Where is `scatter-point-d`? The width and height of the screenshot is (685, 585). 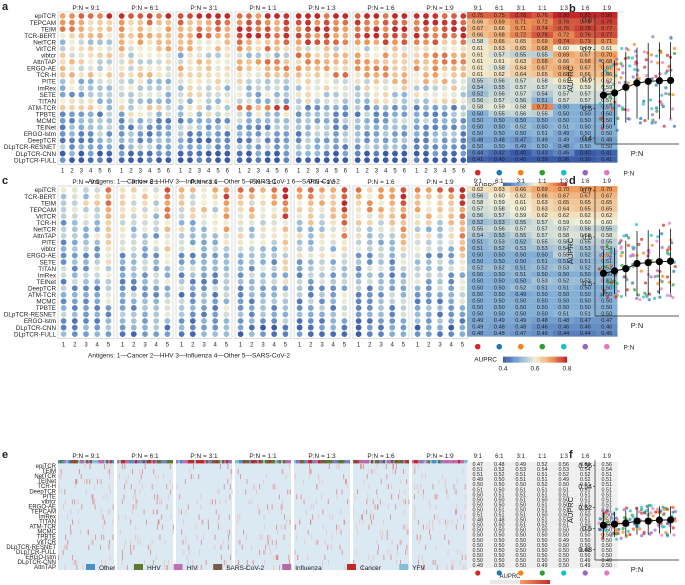 scatter-point-d is located at coordinates (611, 265).